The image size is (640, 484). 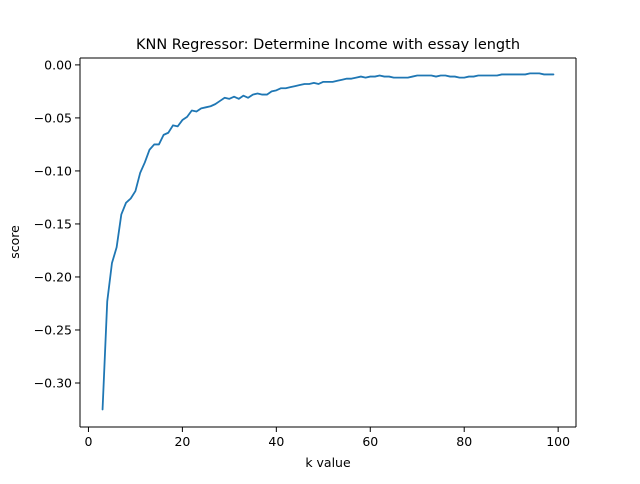 What do you see at coordinates (558, 441) in the screenshot?
I see `x-tick-label: 100` at bounding box center [558, 441].